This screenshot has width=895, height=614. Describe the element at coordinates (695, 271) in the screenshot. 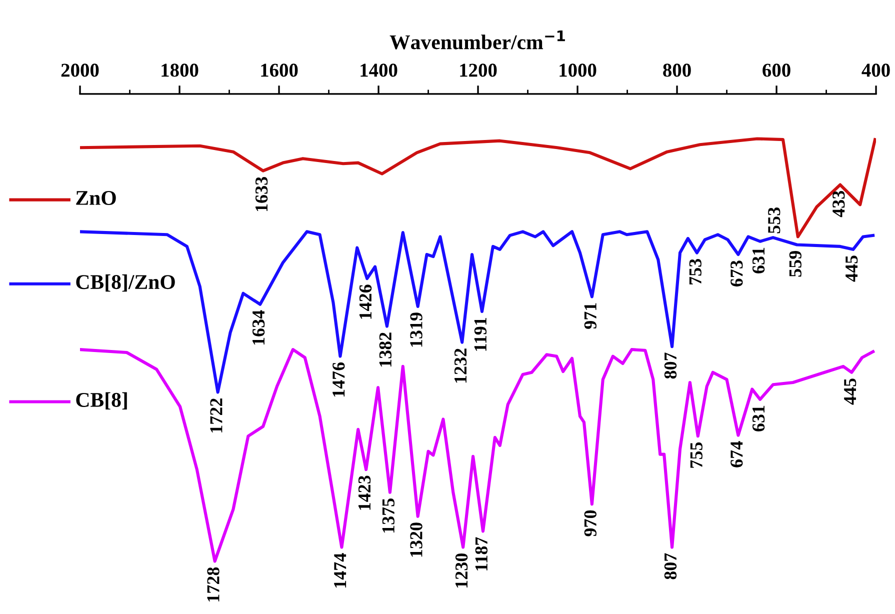

I see `annotation: 753` at that location.